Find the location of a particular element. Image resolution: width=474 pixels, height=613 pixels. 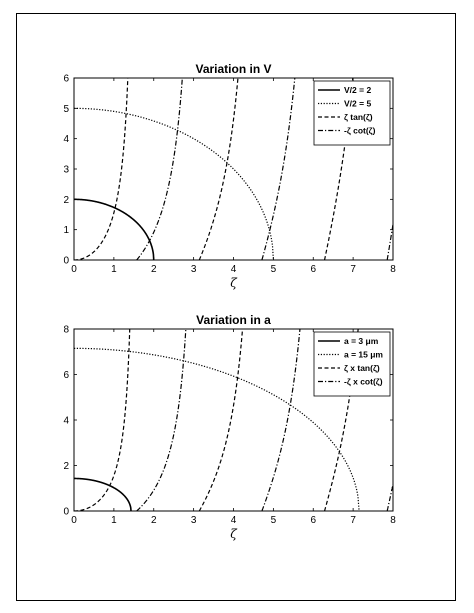

legend-label: ζ x tan(ζ) is located at coordinates (362, 368).